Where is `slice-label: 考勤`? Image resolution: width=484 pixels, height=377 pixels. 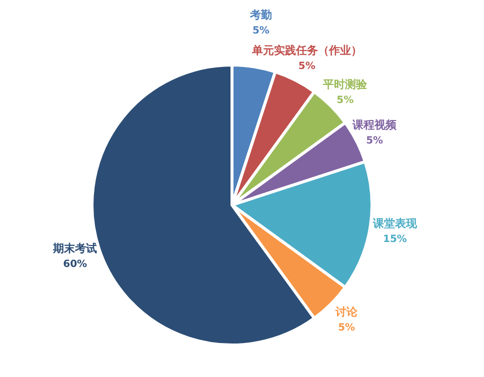
slice-label: 考勤 is located at coordinates (260, 15).